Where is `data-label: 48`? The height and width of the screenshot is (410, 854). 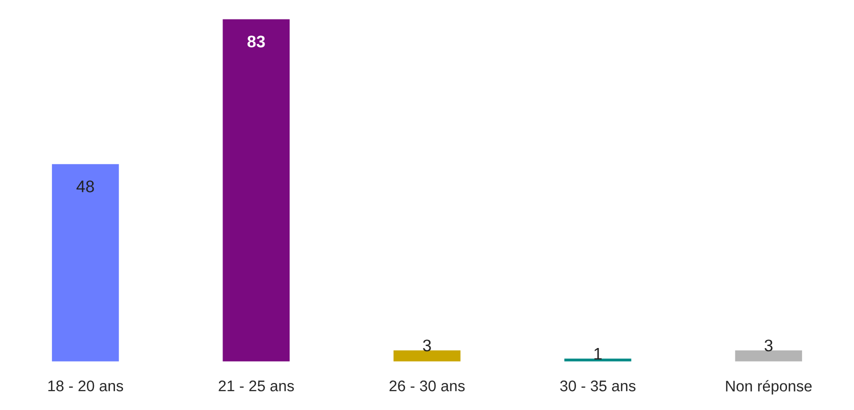
data-label: 48 is located at coordinates (85, 186).